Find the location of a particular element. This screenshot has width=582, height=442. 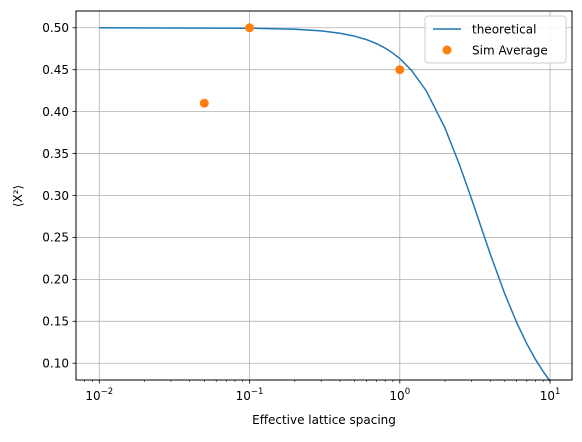

y-tick-label: 0.10 is located at coordinates (55, 364).